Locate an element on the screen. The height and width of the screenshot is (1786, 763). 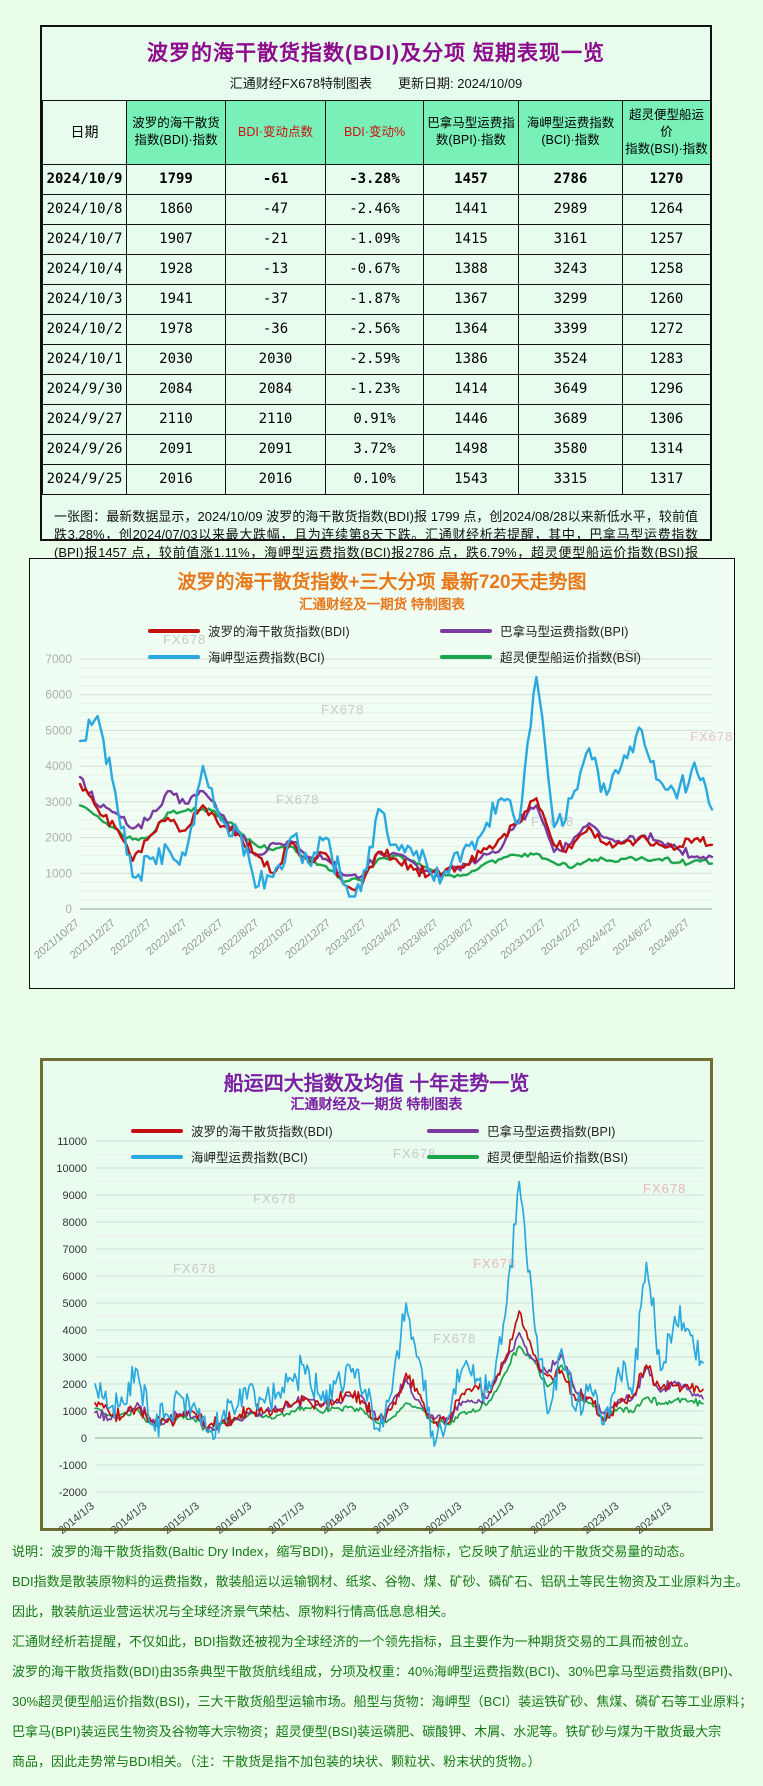
x-axis-label: 2022/1/3 is located at coordinates (548, 1518).